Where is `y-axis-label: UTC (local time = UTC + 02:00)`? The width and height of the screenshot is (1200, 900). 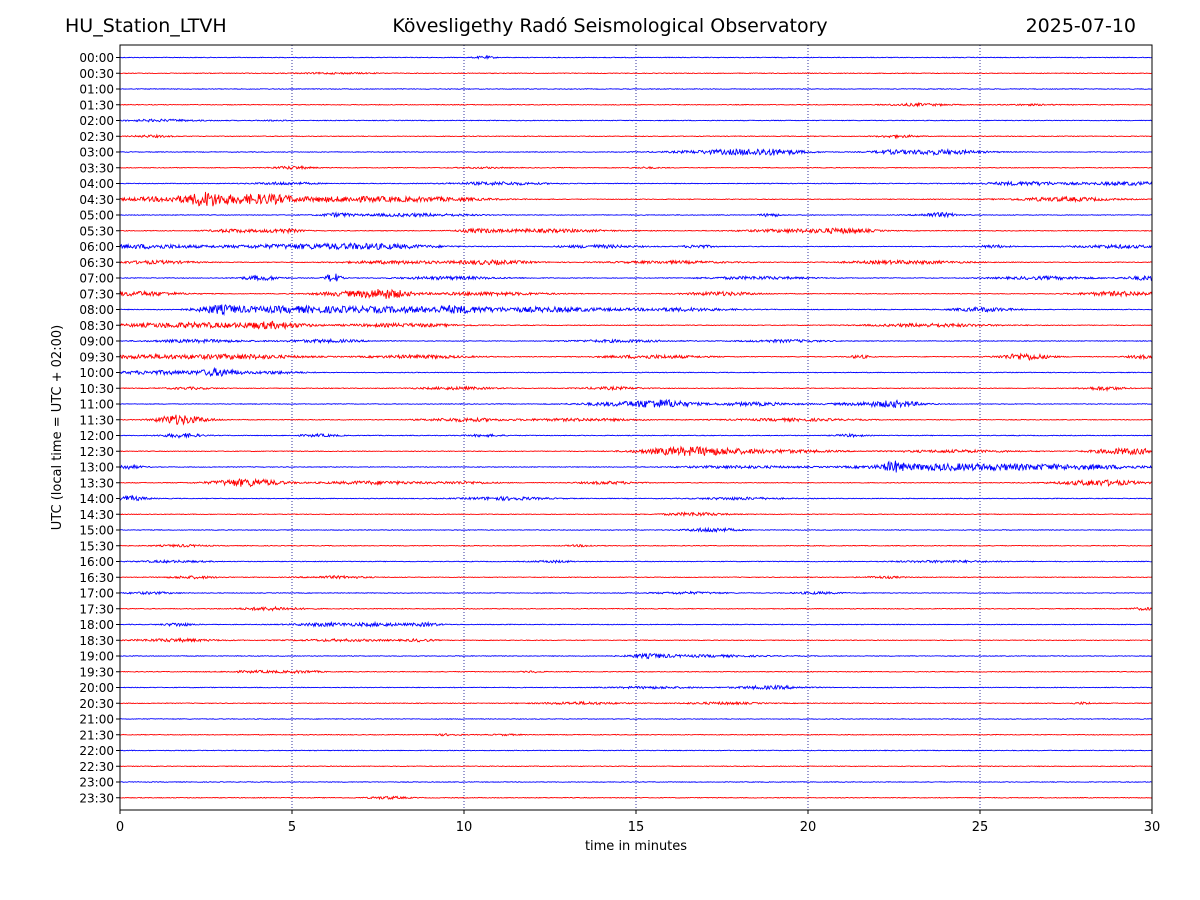
y-axis-label: UTC (local time = UTC + 02:00) is located at coordinates (57, 427).